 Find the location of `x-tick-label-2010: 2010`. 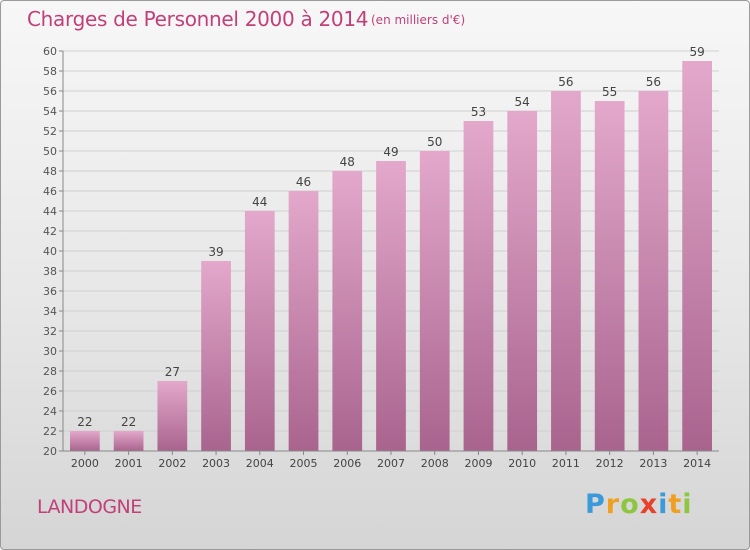

x-tick-label-2010: 2010 is located at coordinates (522, 463).